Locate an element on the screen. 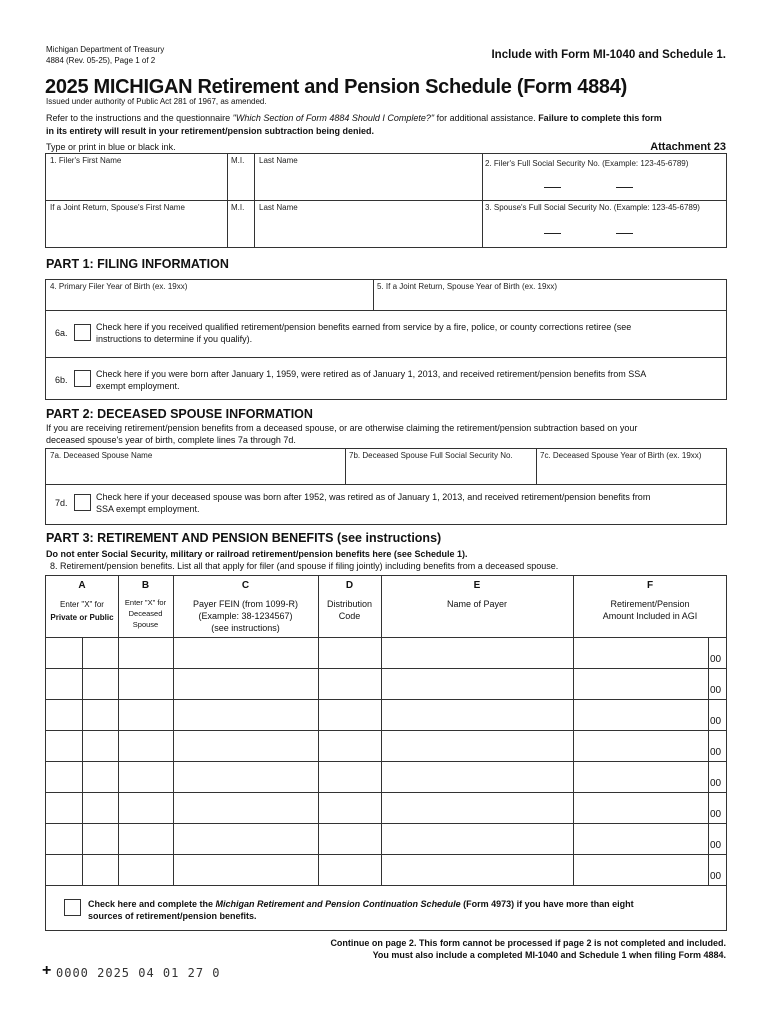  spouse-ssn-input is located at coordinates (605, 230).